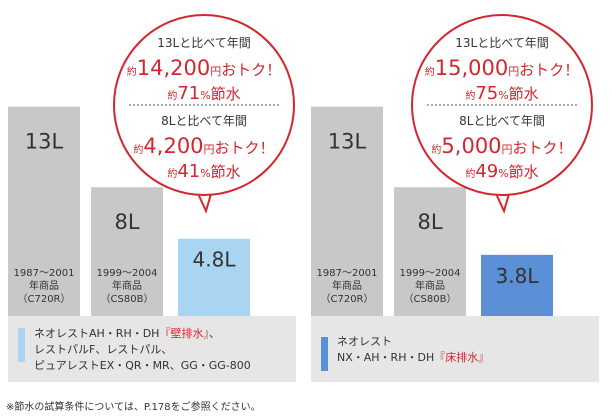 This screenshot has height=420, width=612. I want to click on category-label-chart2-1-line1: 1987～2001, so click(347, 273).